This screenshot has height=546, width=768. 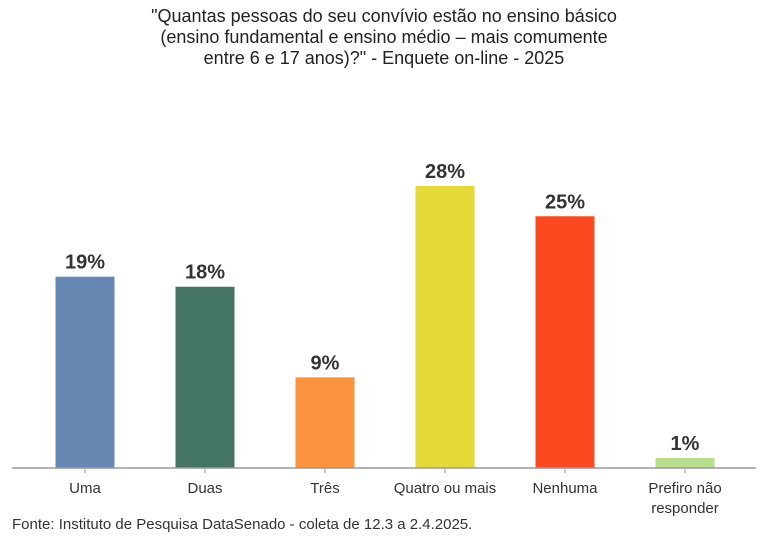 What do you see at coordinates (204, 488) in the screenshot?
I see `x-tick-label: Duas` at bounding box center [204, 488].